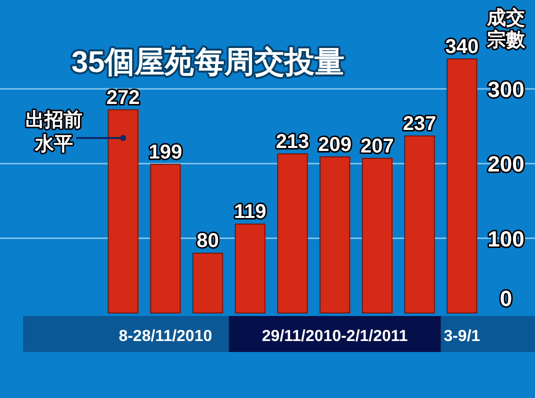  I want to click on data-label: 207, so click(377, 146).